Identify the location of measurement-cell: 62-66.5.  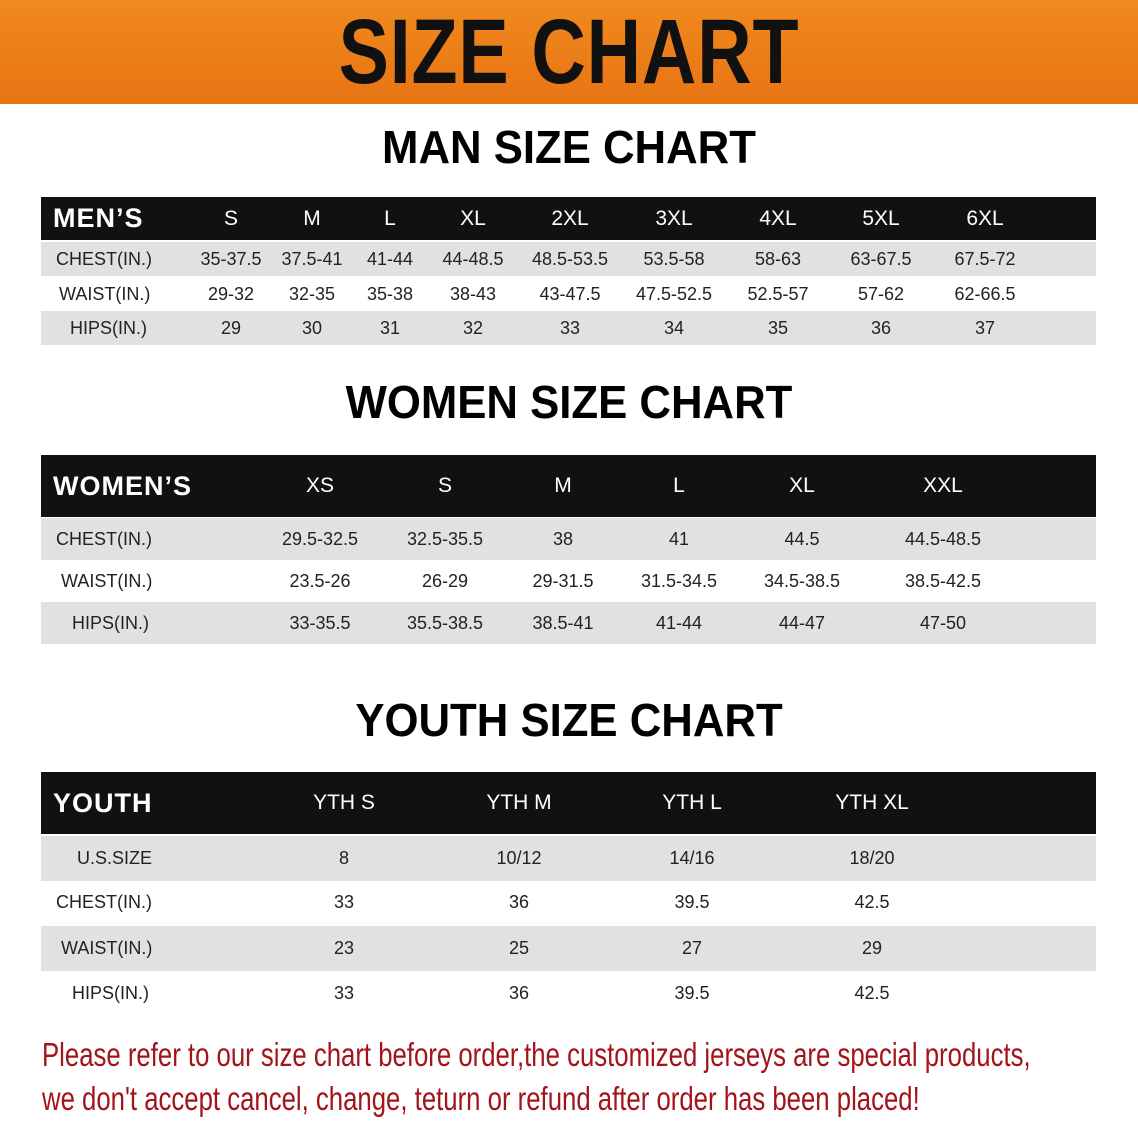
(985, 293).